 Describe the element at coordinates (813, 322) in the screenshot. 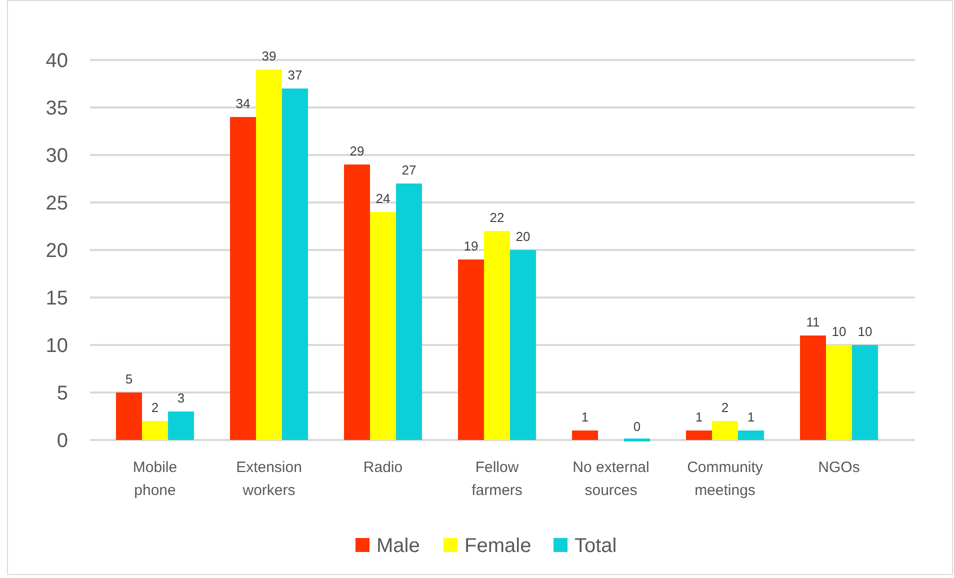

I see `data-label: 11` at that location.